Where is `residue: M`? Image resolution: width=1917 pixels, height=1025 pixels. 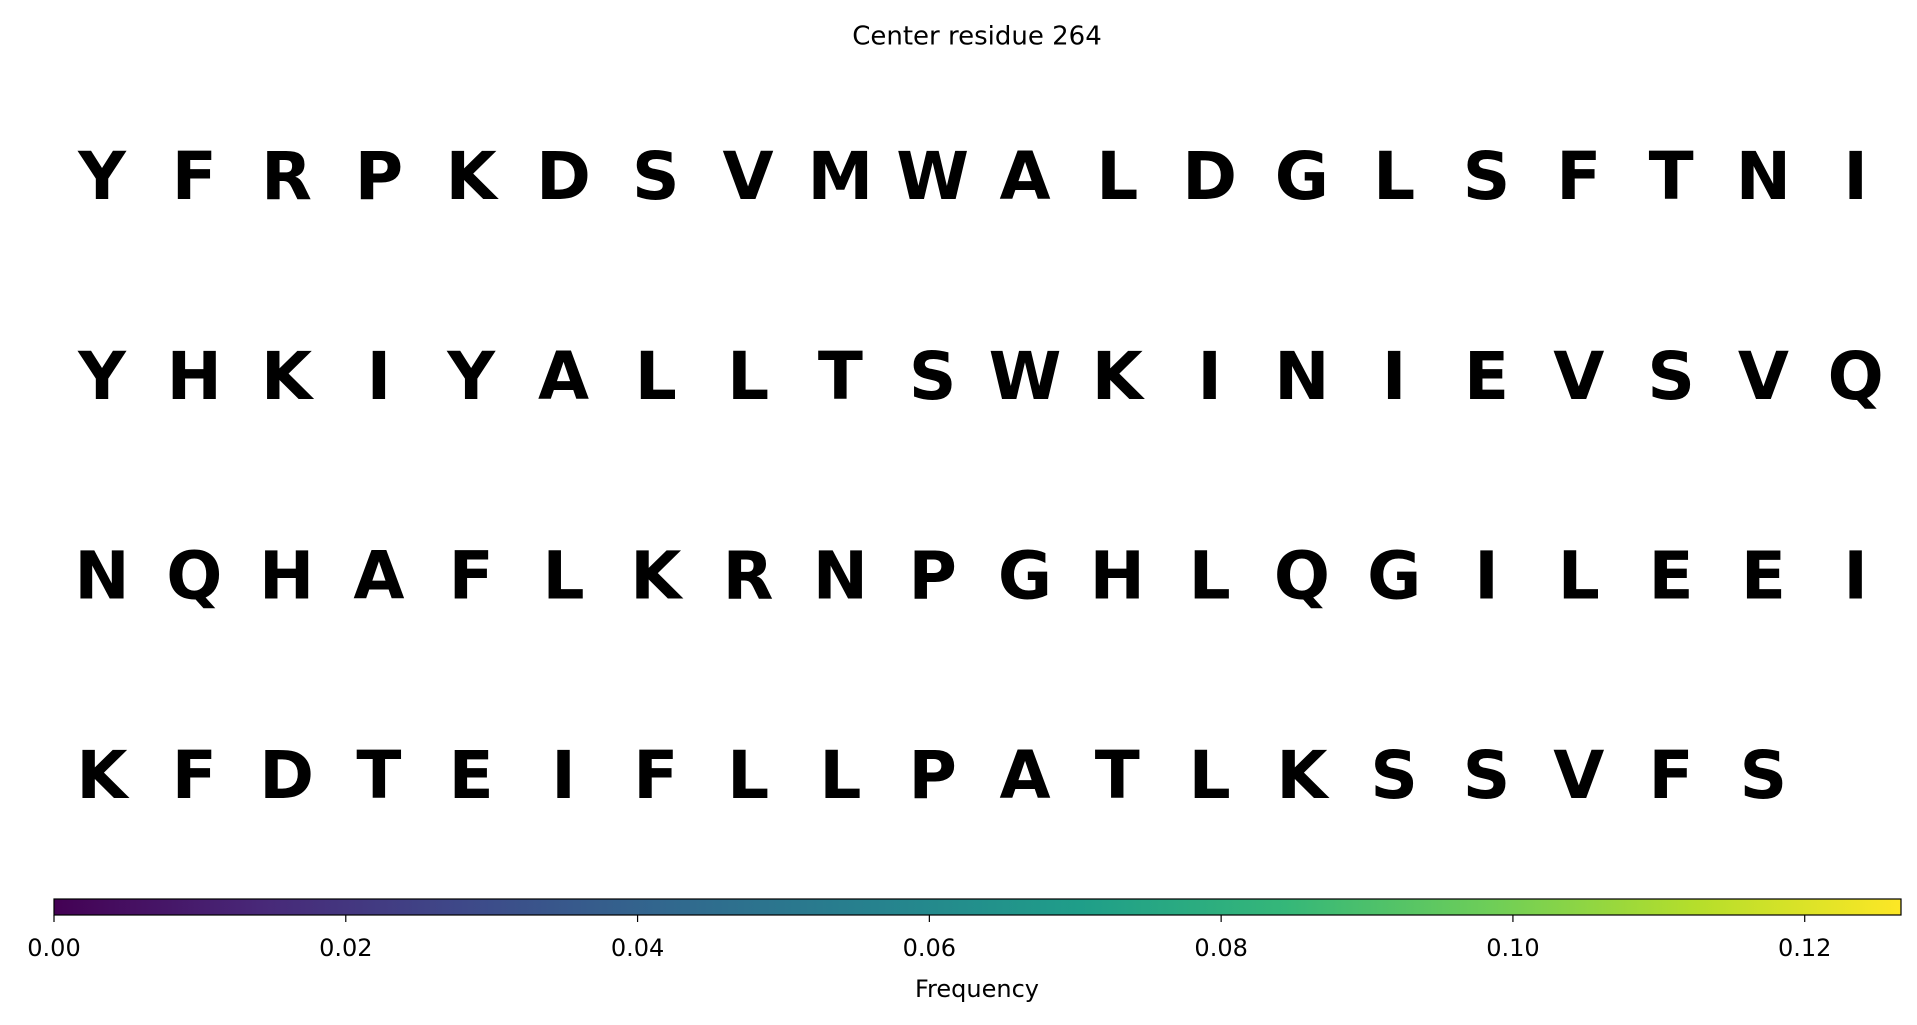 residue: M is located at coordinates (841, 176).